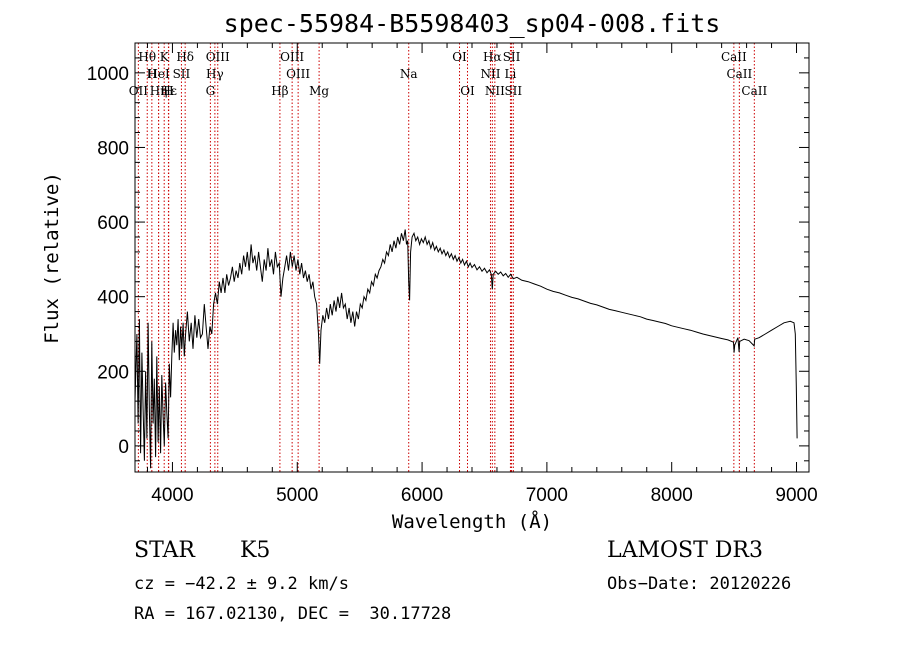  I want to click on spectral-line-label-25: OI, so click(467, 91).